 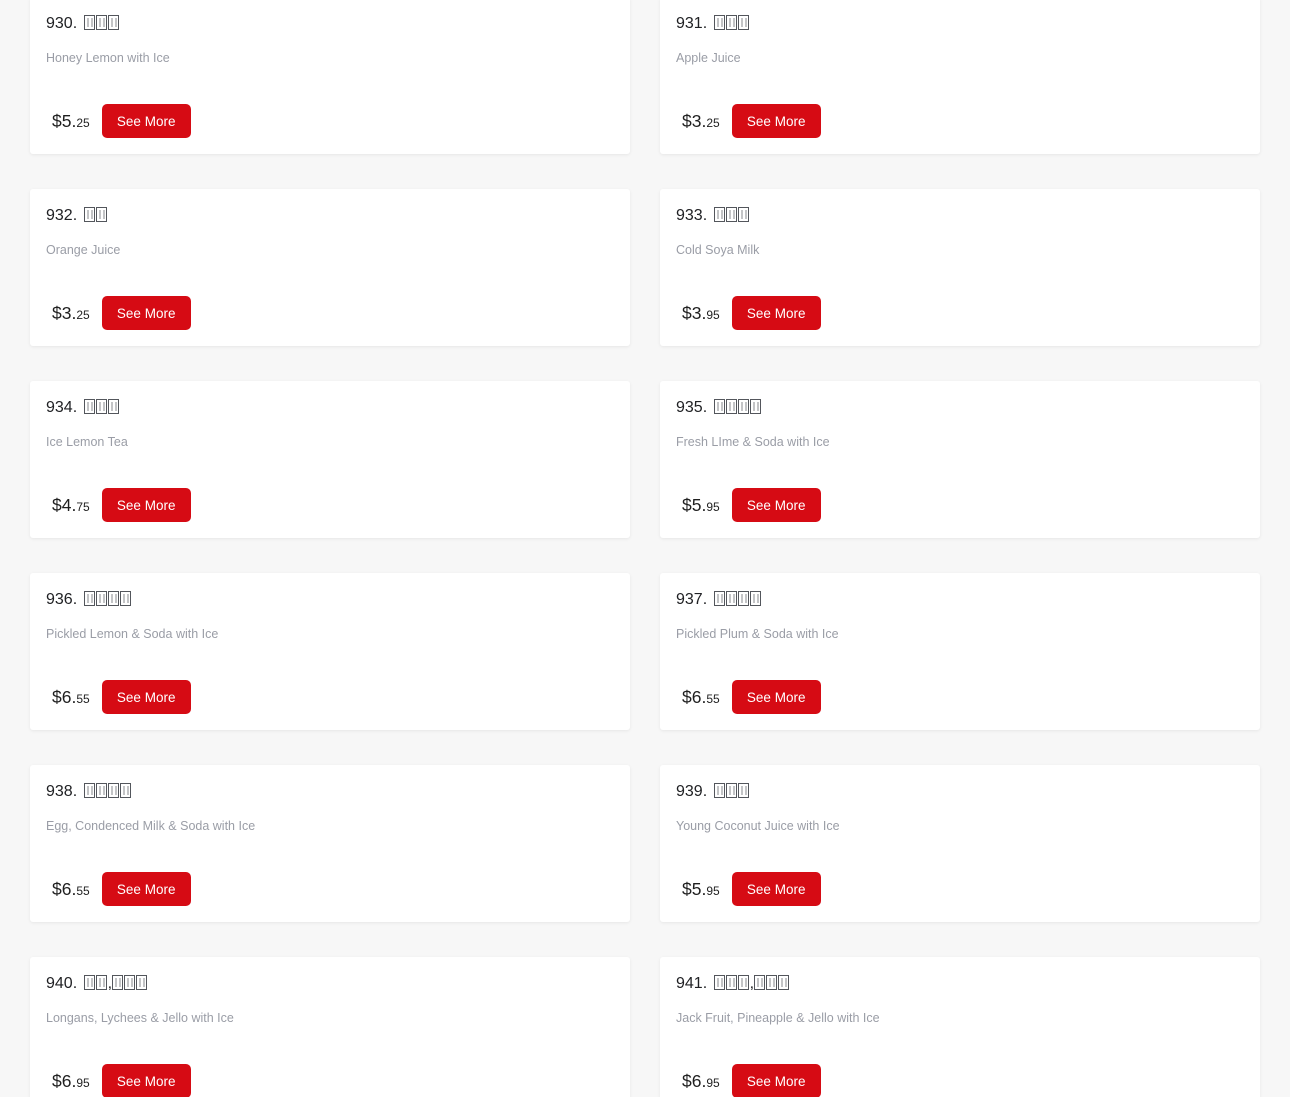 I want to click on price-row: $6.55 See More, so click(x=960, y=697).